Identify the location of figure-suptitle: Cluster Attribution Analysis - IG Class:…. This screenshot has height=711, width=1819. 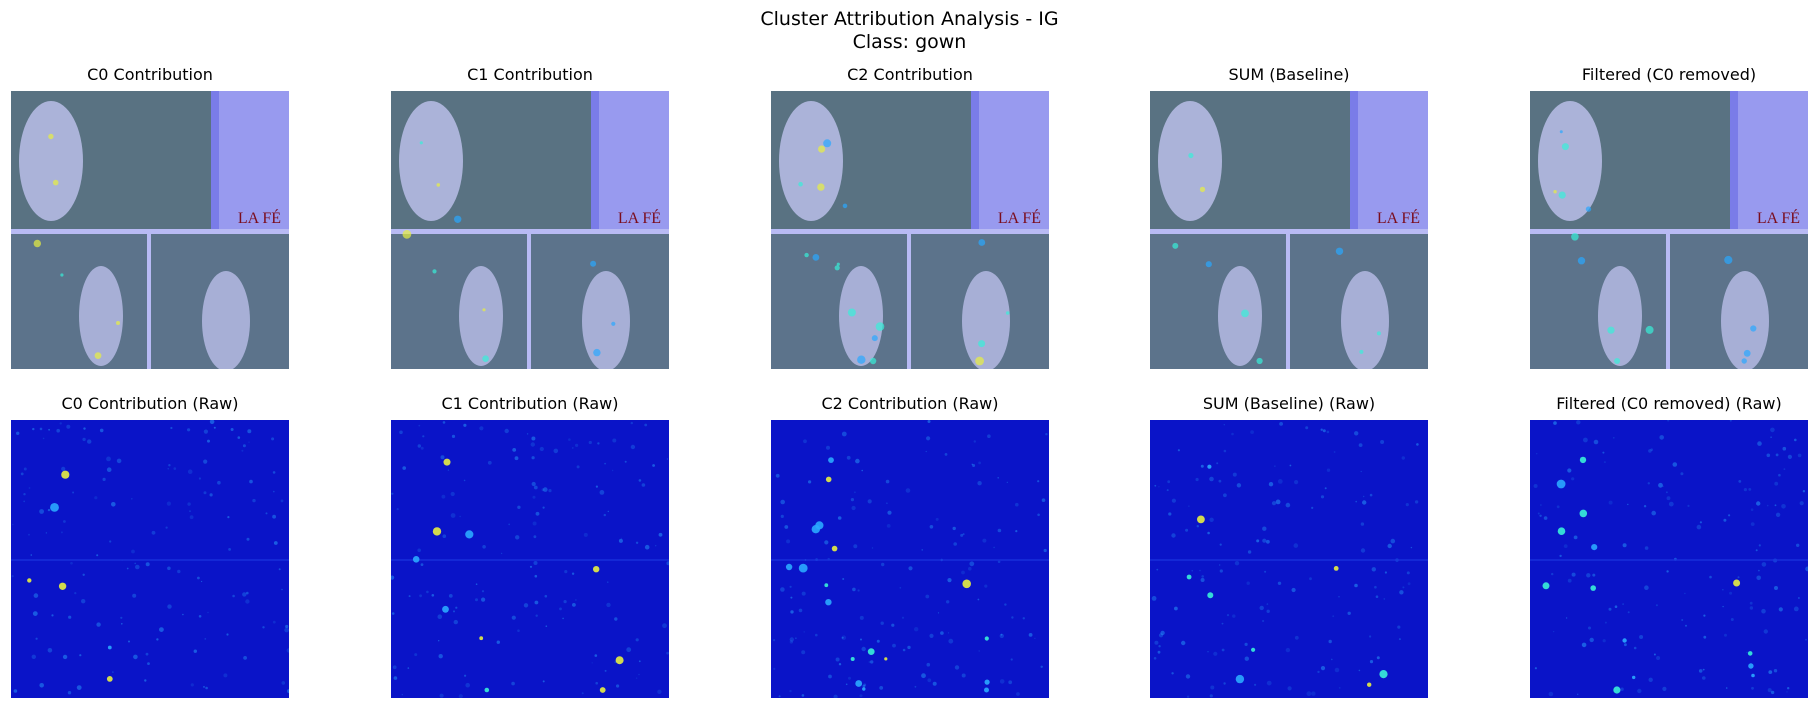
(909, 31).